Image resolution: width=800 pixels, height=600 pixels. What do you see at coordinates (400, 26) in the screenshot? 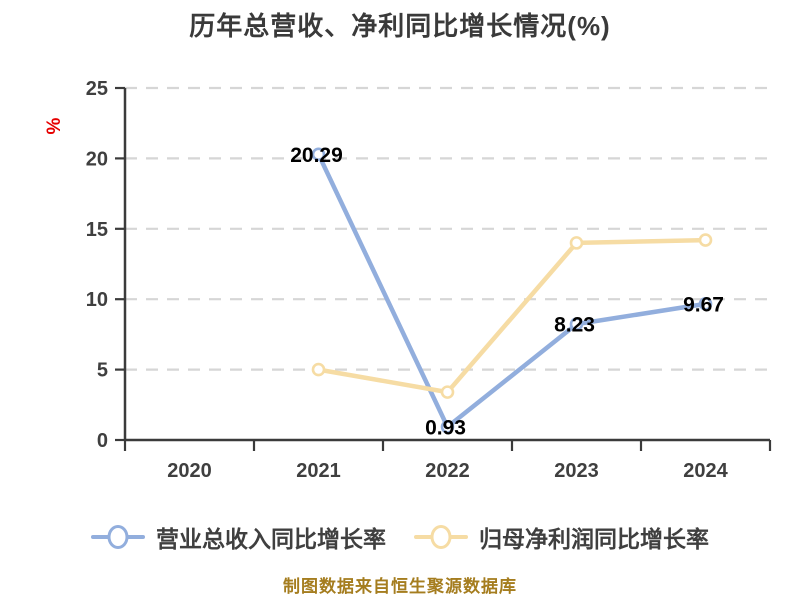
I see `chart-title: 历年总营收、净利同比增长情况(%)` at bounding box center [400, 26].